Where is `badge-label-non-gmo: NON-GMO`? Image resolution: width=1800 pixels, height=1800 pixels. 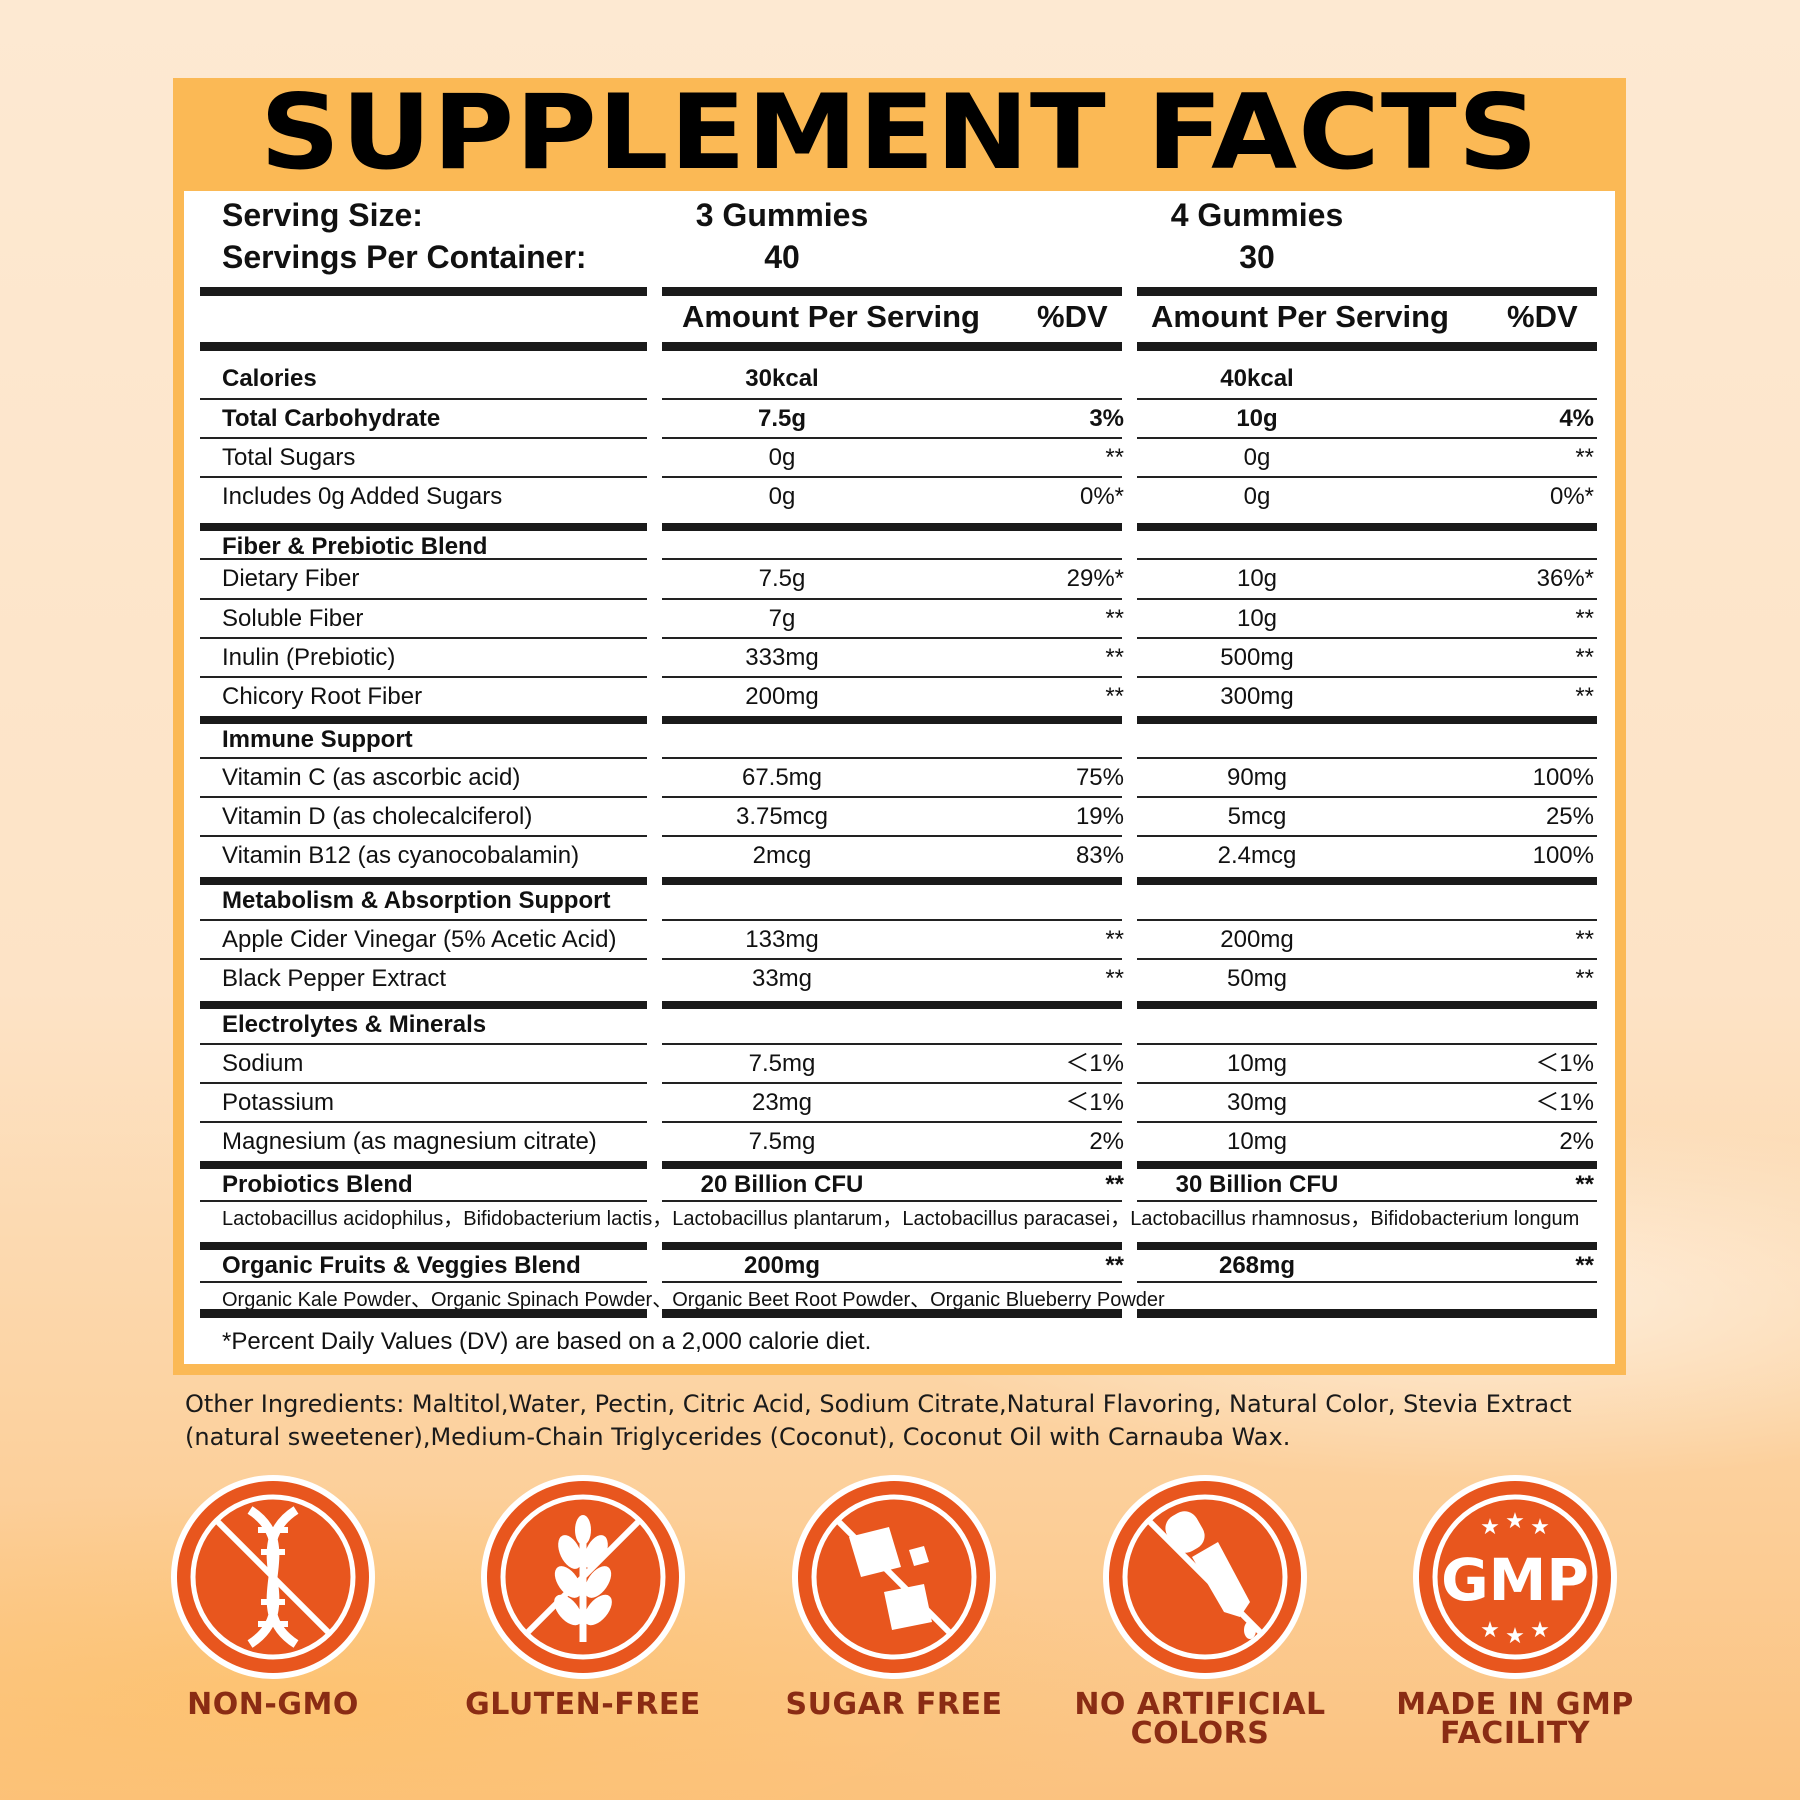 badge-label-non-gmo: NON-GMO is located at coordinates (273, 1704).